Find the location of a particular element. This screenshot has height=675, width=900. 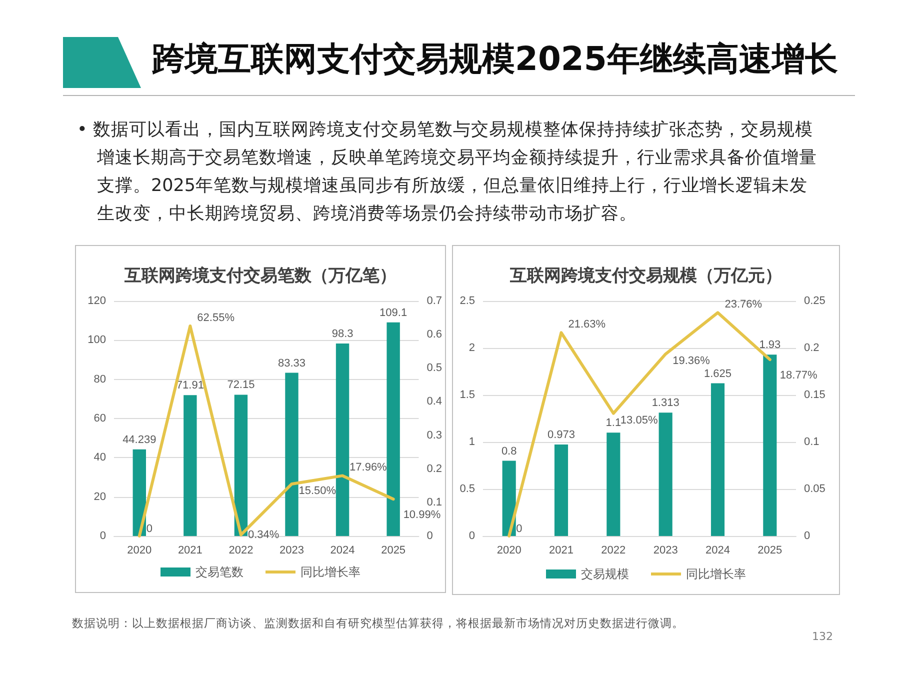

data-label: 23.76% is located at coordinates (743, 304).